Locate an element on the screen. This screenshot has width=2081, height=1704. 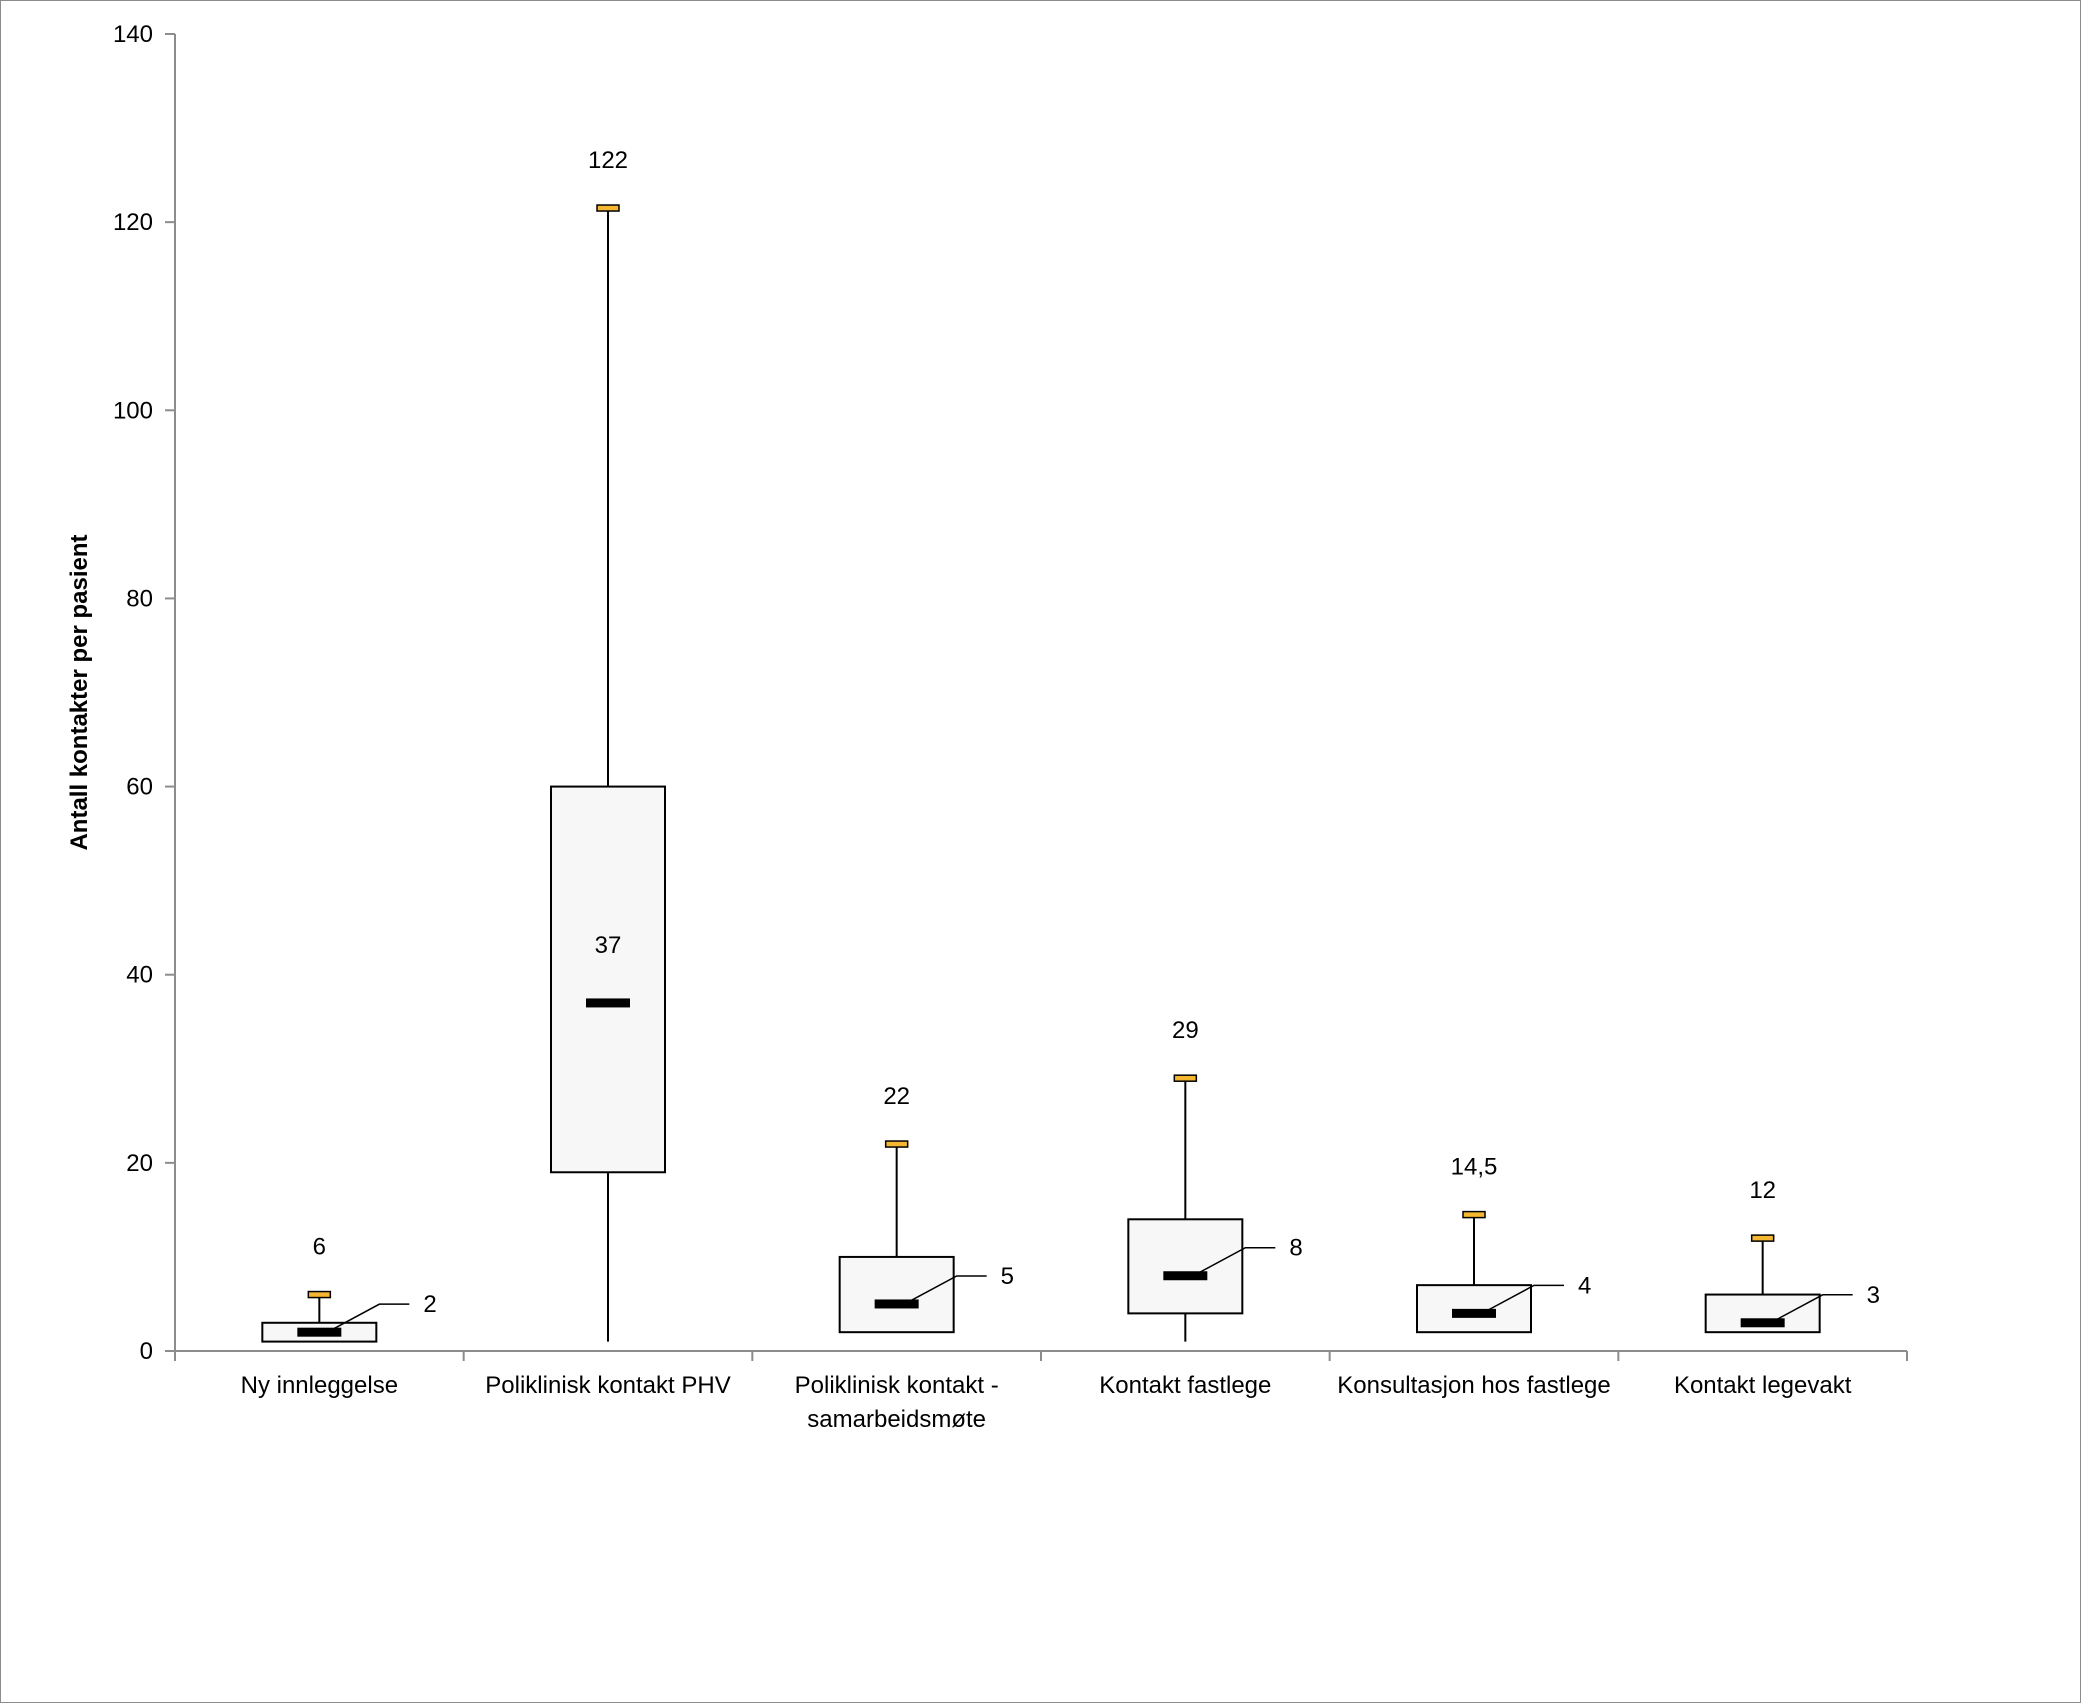
box-group: 122 37 is located at coordinates (608, 744).